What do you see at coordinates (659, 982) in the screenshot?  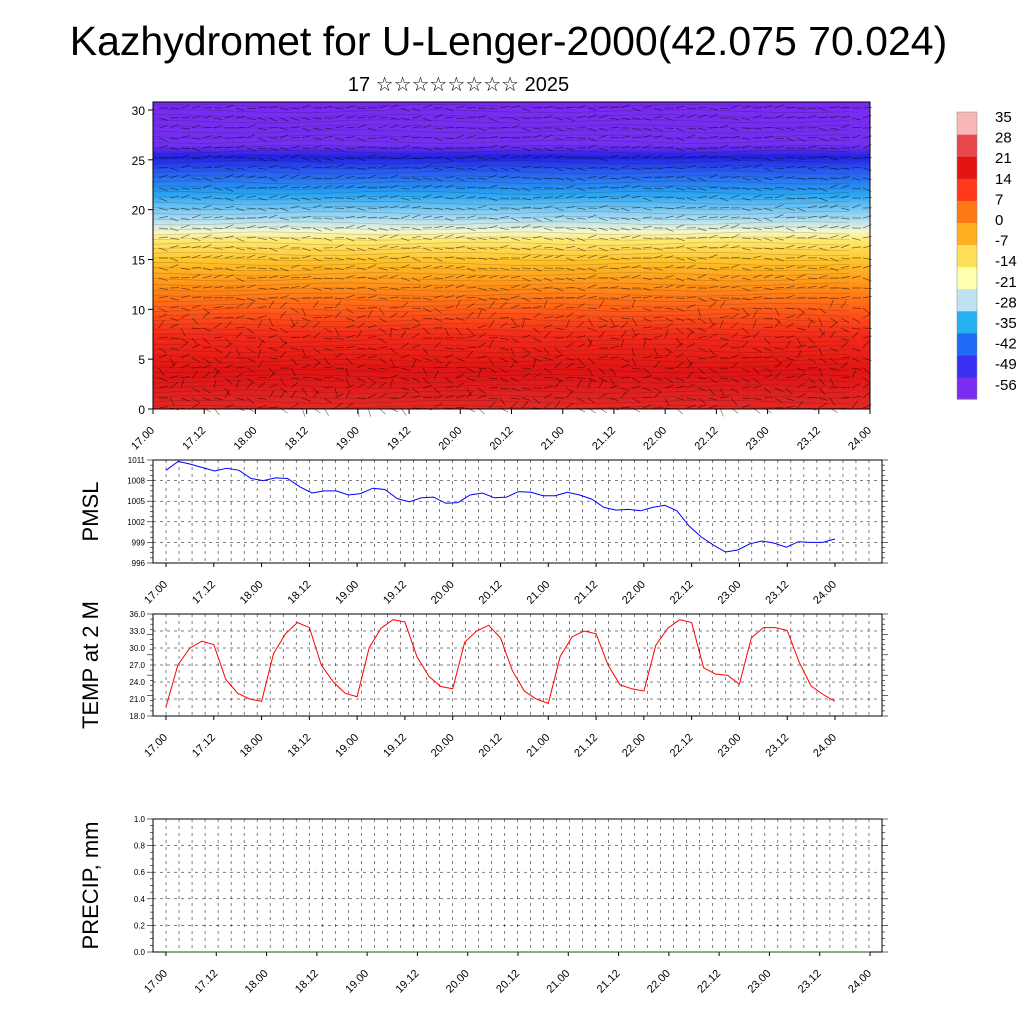 I see `x-tick-label: 22.00` at bounding box center [659, 982].